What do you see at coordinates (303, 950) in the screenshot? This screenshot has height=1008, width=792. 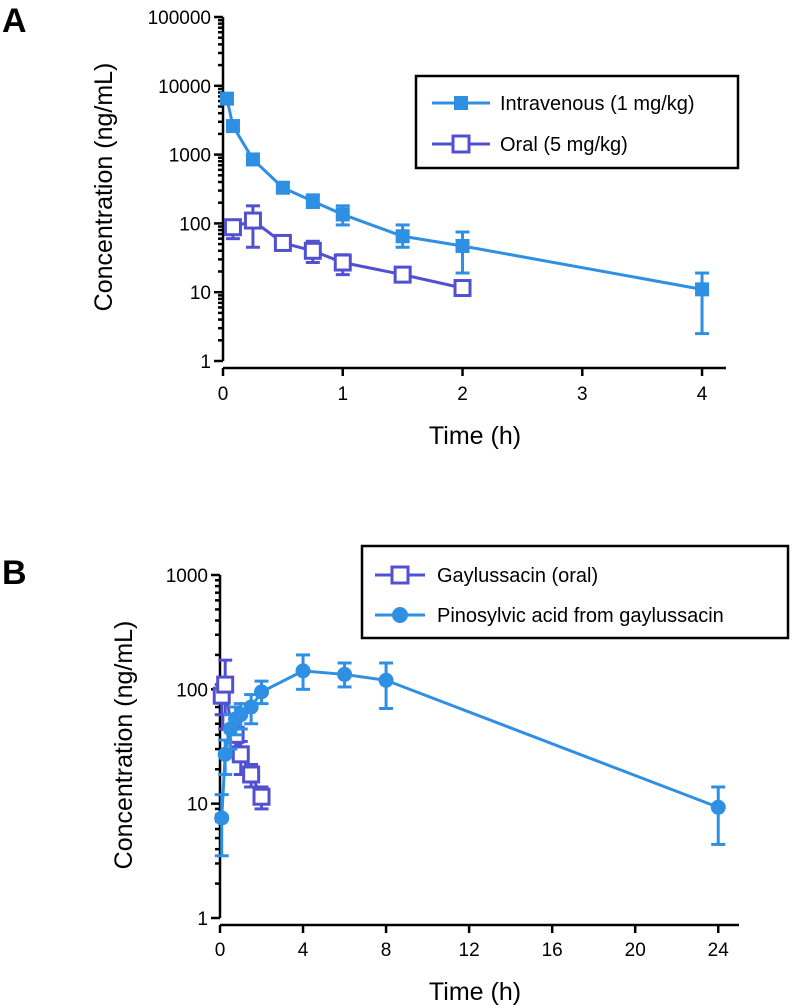 I see `panel-b-x-tick-label: 4` at bounding box center [303, 950].